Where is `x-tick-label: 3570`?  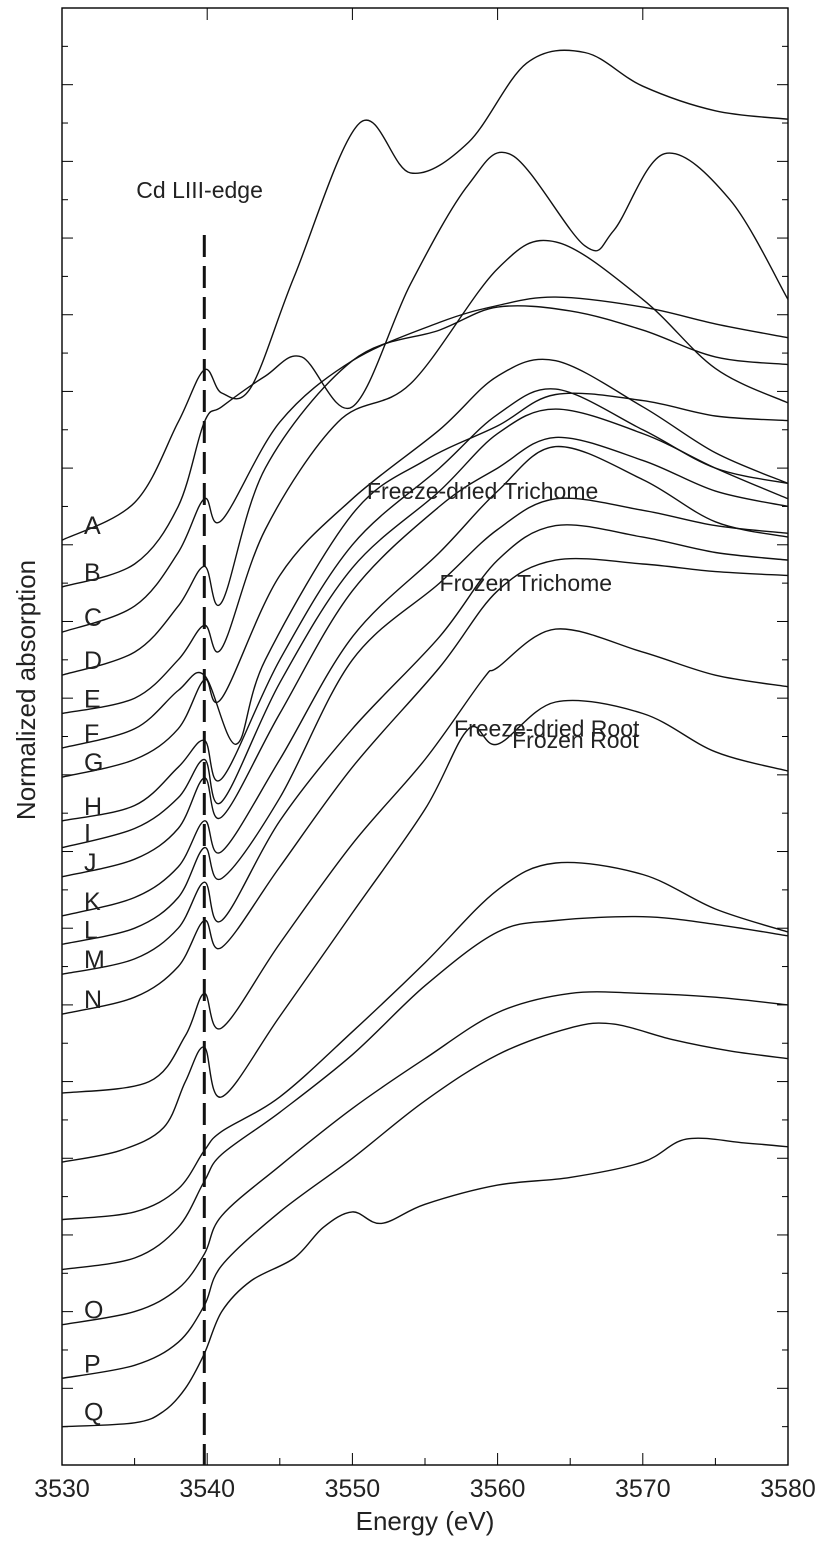 x-tick-label: 3570 is located at coordinates (643, 1489).